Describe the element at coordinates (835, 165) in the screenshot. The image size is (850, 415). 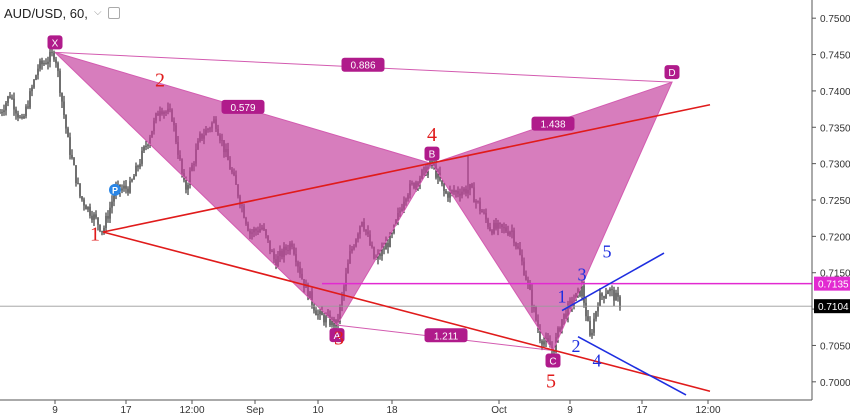
I see `y-tick-label: 0.7300` at that location.